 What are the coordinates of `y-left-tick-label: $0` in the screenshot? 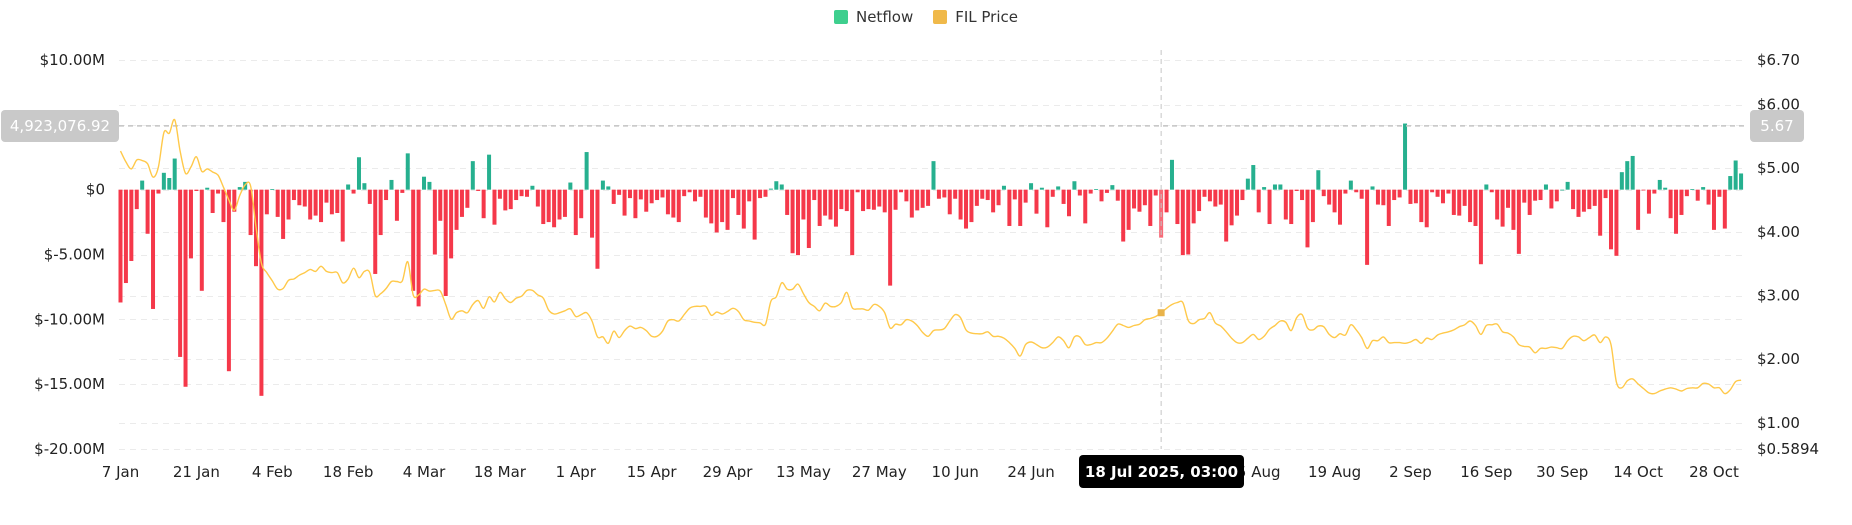 It's located at (95, 190).